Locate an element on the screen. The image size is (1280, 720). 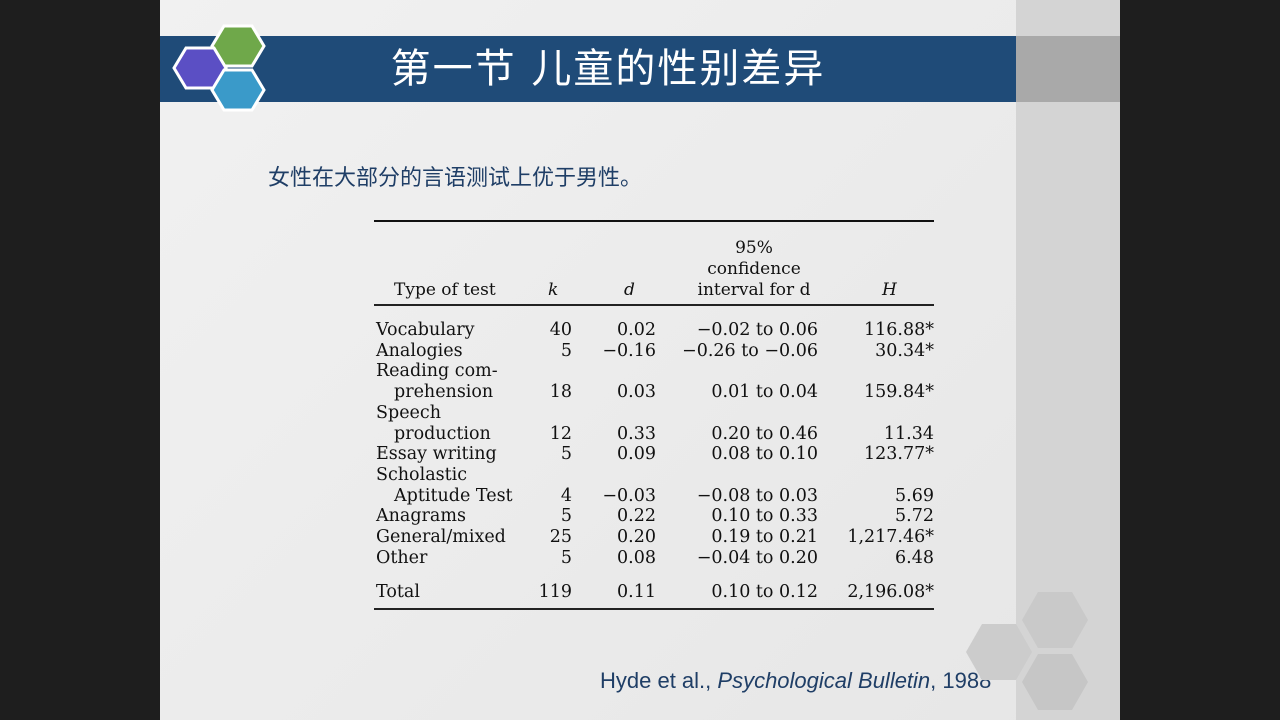
cell-ci: 0.08 to 0.10 is located at coordinates (764, 454).